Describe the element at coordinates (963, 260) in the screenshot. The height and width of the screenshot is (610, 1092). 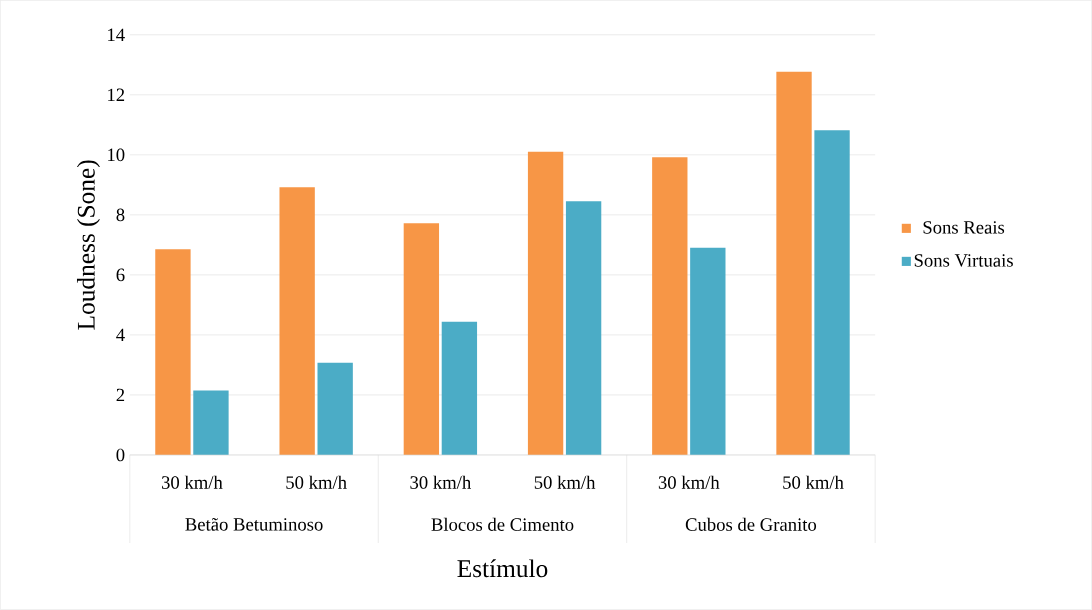
I see `legend-label: Sons Virtuais` at that location.